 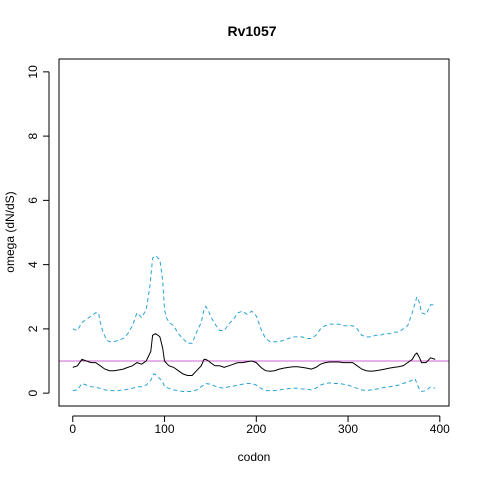 What do you see at coordinates (254, 457) in the screenshot?
I see `x-axis-label: codon` at bounding box center [254, 457].